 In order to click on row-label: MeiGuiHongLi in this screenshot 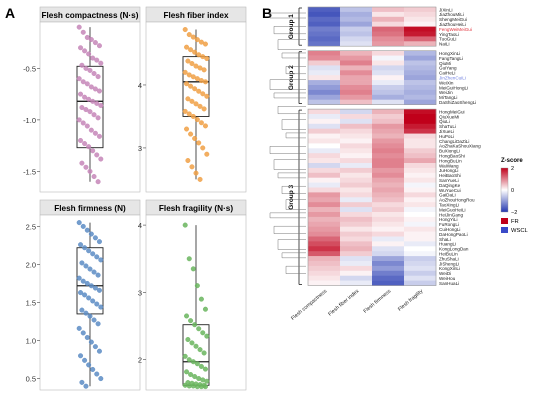, I will do `click(453, 87)`.